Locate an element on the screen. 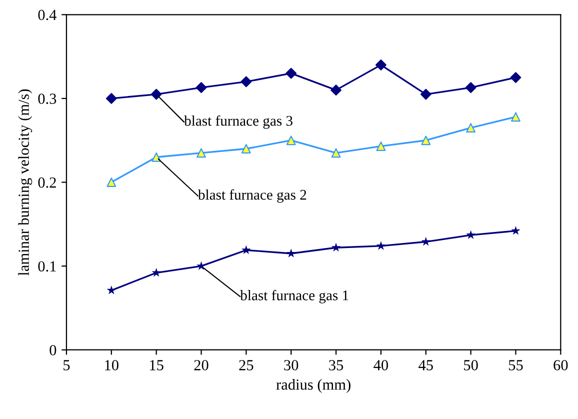  y-axis-title: laminar burning velocity (m/s) is located at coordinates (25, 182).